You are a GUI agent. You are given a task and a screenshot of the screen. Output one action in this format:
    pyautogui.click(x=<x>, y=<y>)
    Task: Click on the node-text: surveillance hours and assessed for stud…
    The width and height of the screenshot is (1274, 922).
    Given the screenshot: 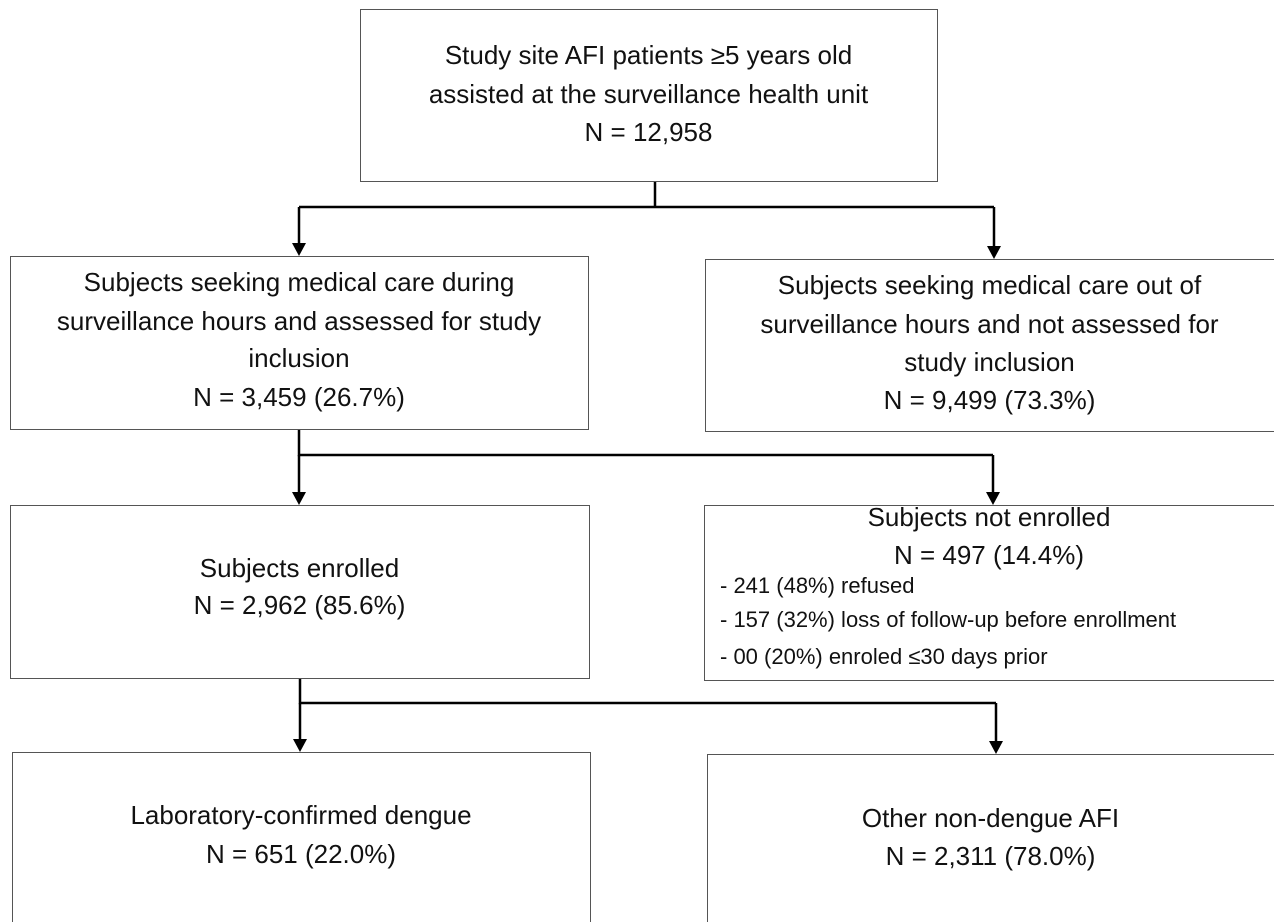 What is the action you would take?
    pyautogui.click(x=299, y=321)
    